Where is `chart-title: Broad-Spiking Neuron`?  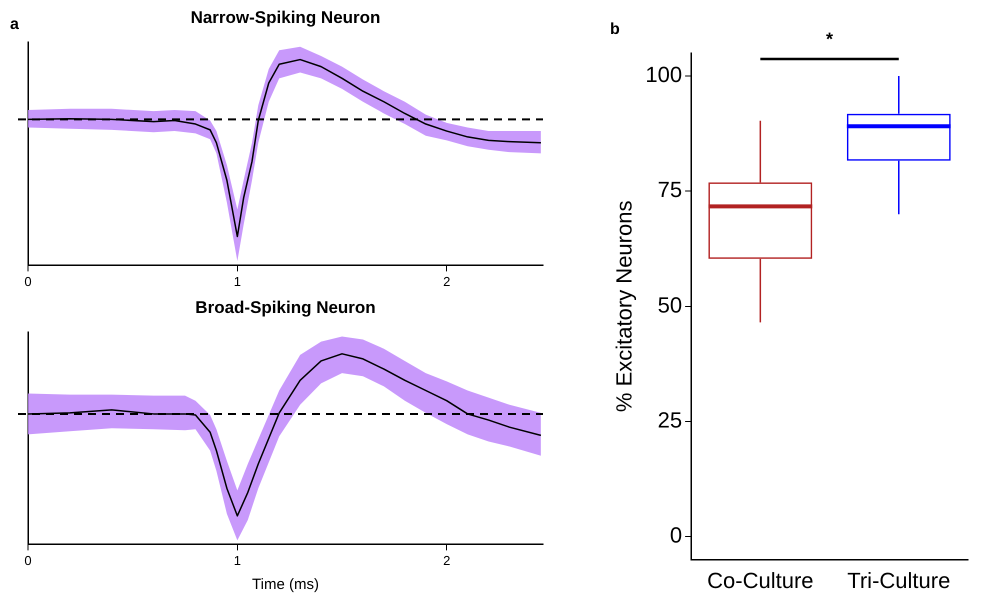 chart-title: Broad-Spiking Neuron is located at coordinates (285, 307).